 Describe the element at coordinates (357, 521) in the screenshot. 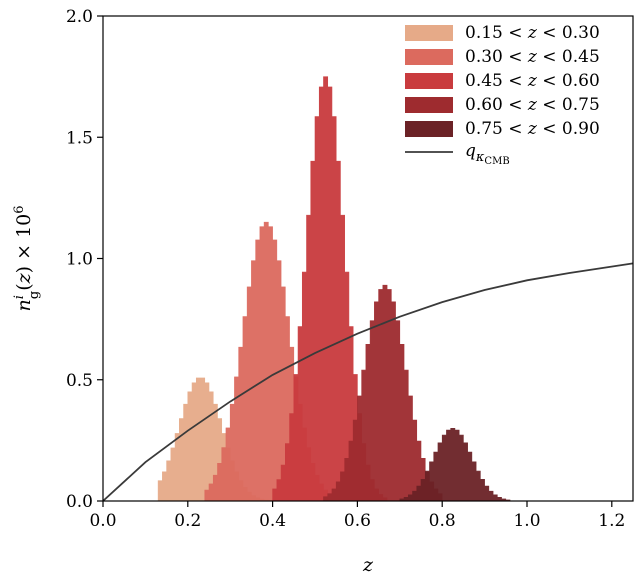

I see `x-tick-label: 0.6` at that location.